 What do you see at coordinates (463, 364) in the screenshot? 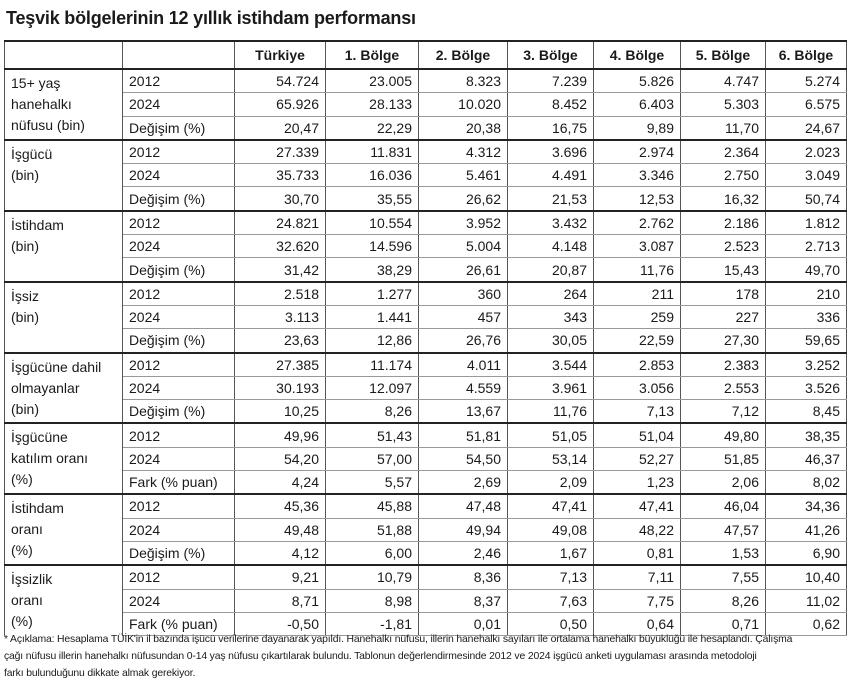
I see `value-cell: 4.011` at bounding box center [463, 364].